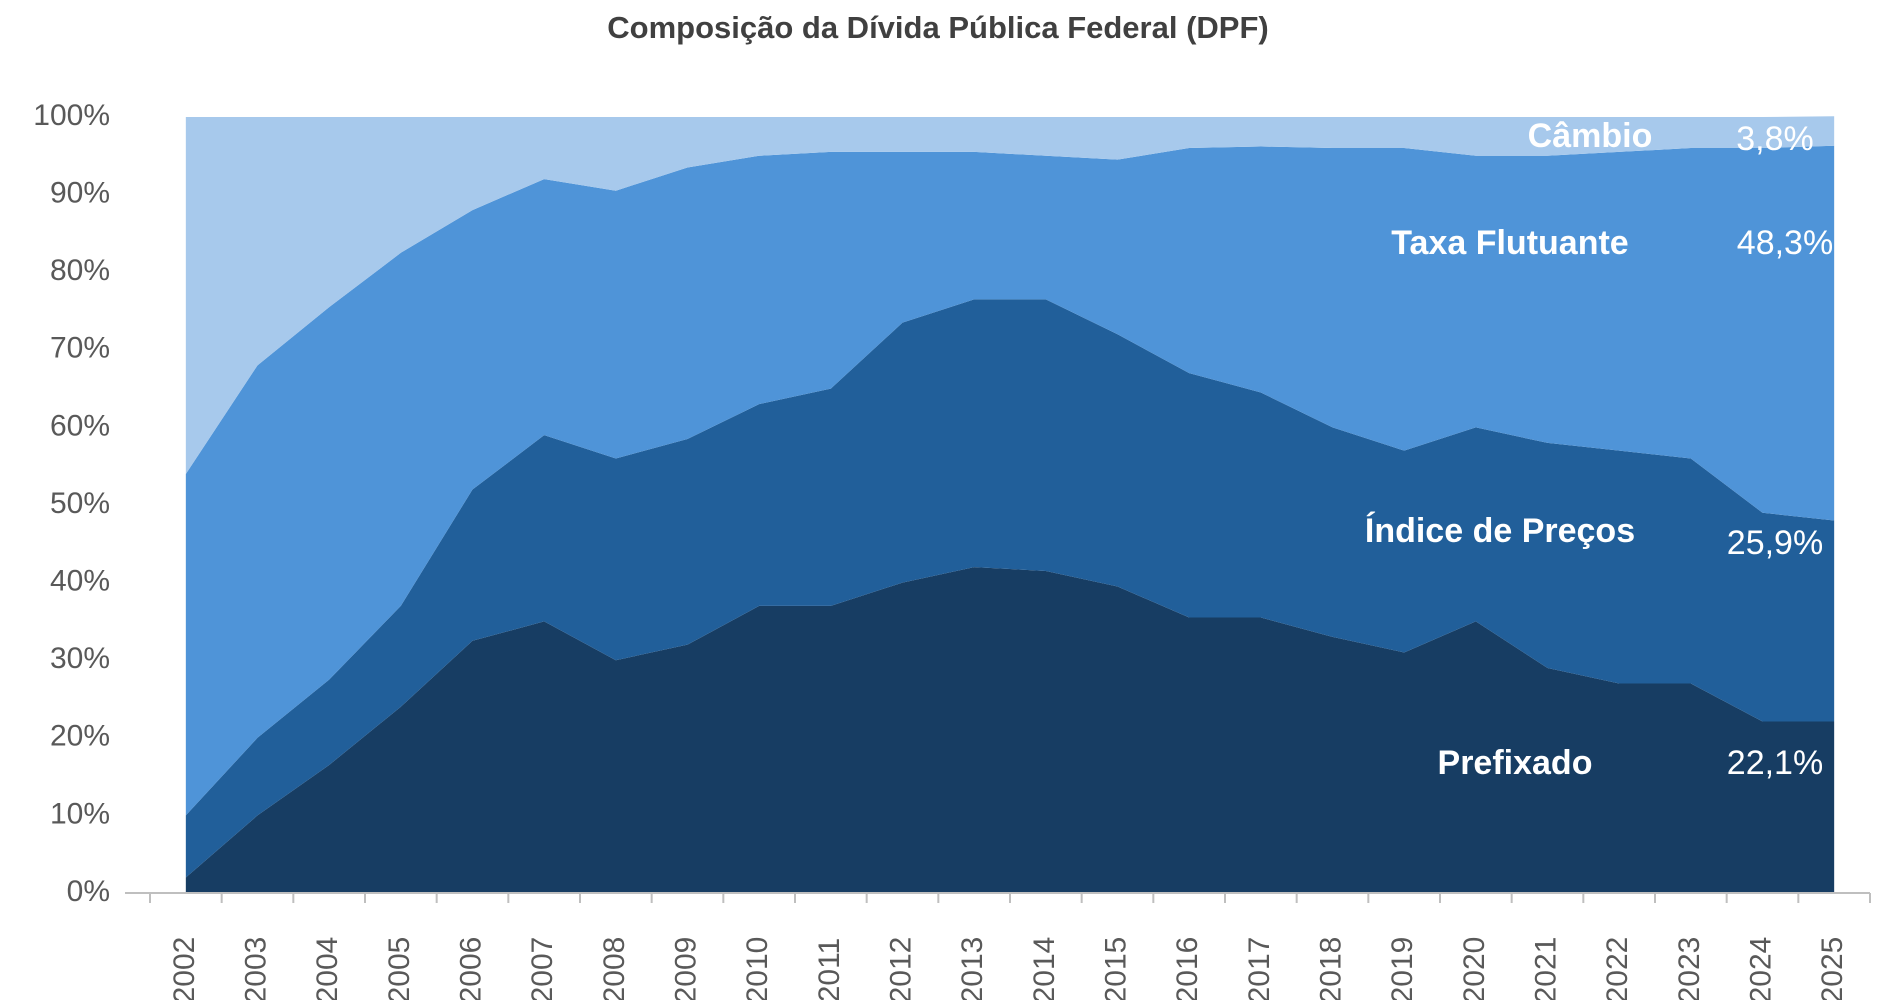 Image resolution: width=1877 pixels, height=1000 pixels. What do you see at coordinates (80, 736) in the screenshot?
I see `y-tick-label: 20%` at bounding box center [80, 736].